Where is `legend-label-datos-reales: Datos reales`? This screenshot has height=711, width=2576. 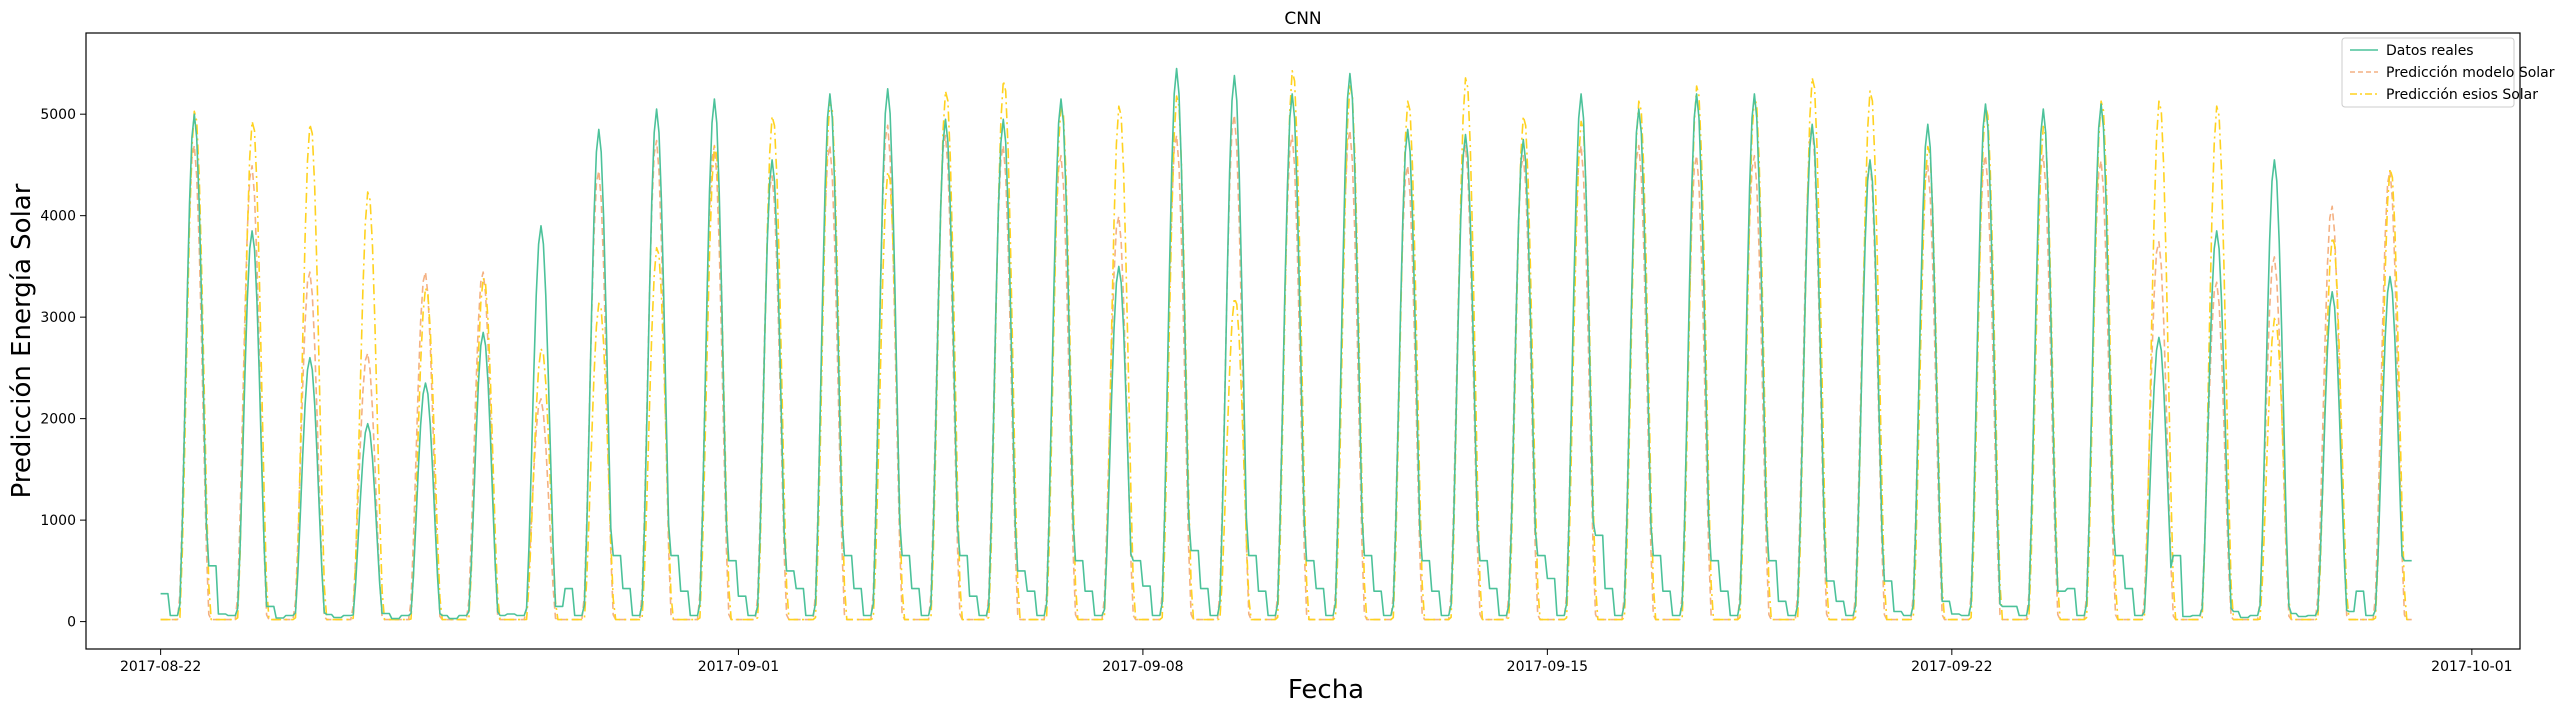 legend-label-datos-reales: Datos reales is located at coordinates (2430, 51).